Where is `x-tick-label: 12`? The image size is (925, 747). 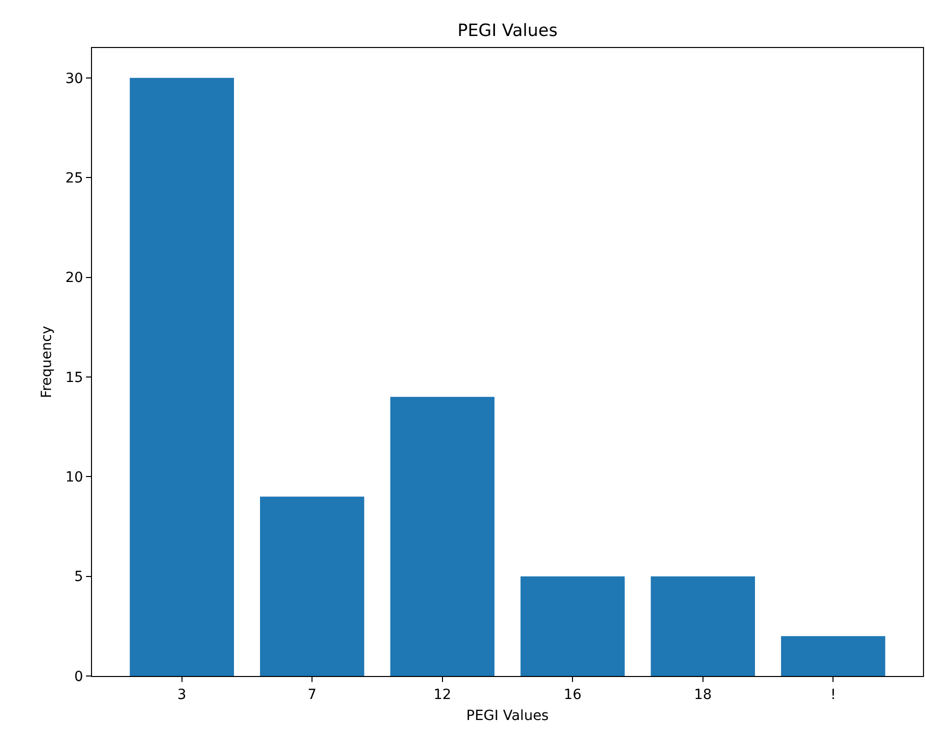
x-tick-label: 12 is located at coordinates (442, 694).